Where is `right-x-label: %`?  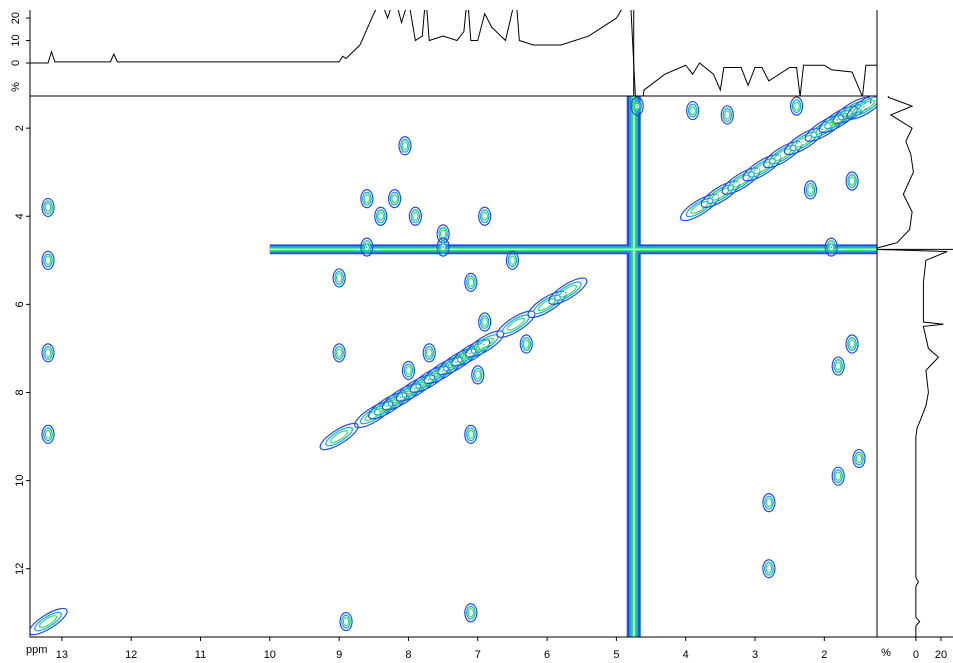
right-x-label: % is located at coordinates (886, 653).